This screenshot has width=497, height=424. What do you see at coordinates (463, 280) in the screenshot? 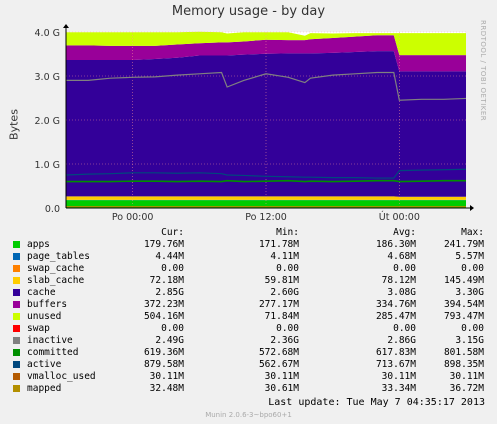
I see `legend-value-max: 145.49M` at bounding box center [463, 280].